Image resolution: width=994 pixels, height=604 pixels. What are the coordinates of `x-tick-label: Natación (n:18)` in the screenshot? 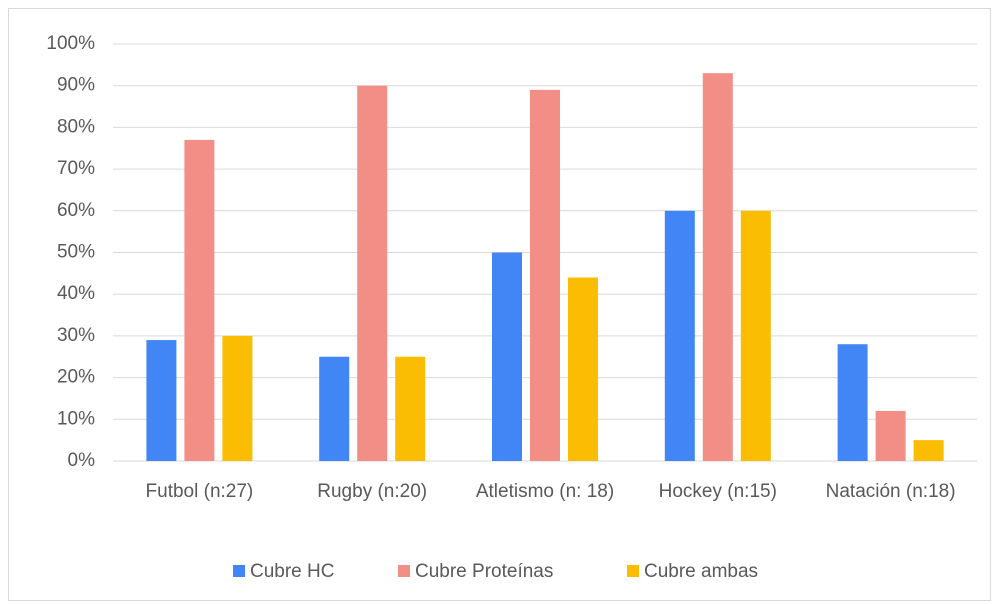 It's located at (890, 491).